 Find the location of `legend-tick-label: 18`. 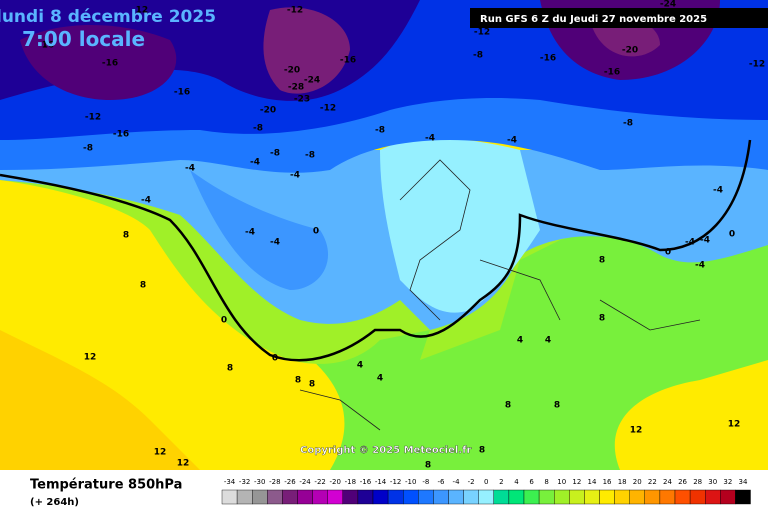

legend-tick-label: 18 is located at coordinates (622, 482).